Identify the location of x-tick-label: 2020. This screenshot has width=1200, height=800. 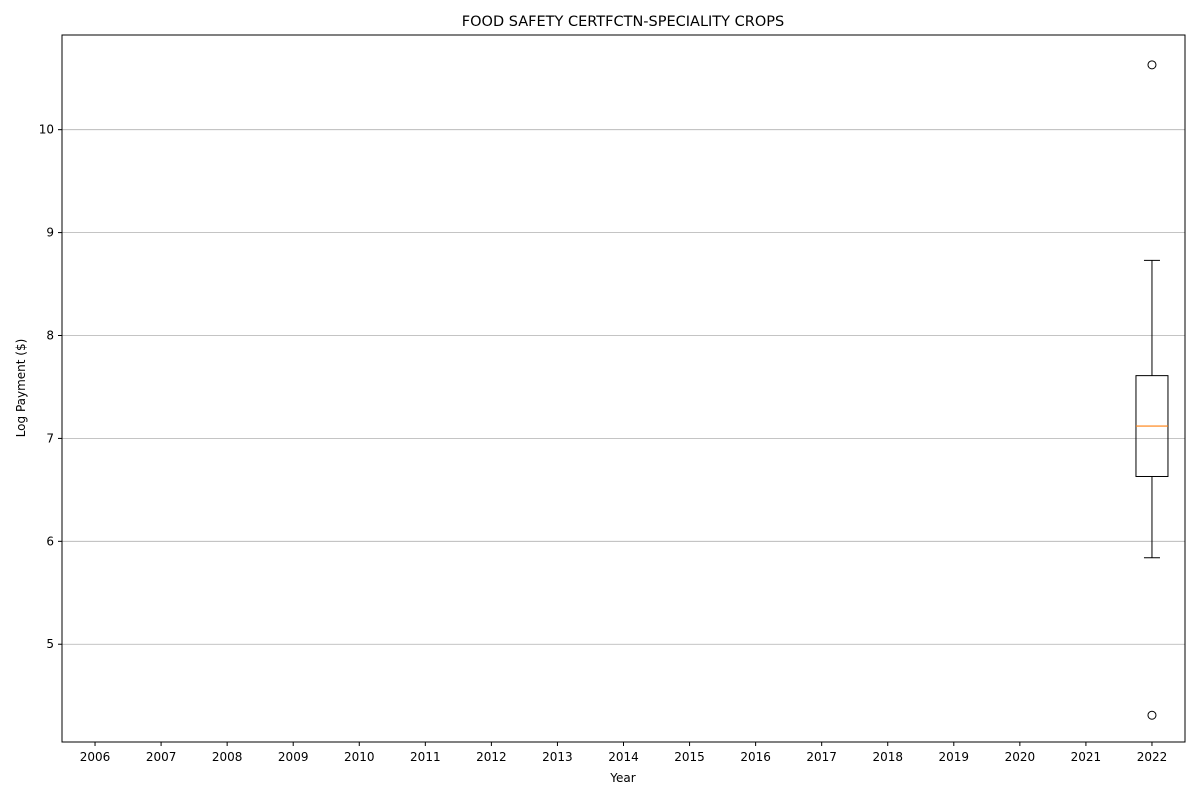
(1020, 757).